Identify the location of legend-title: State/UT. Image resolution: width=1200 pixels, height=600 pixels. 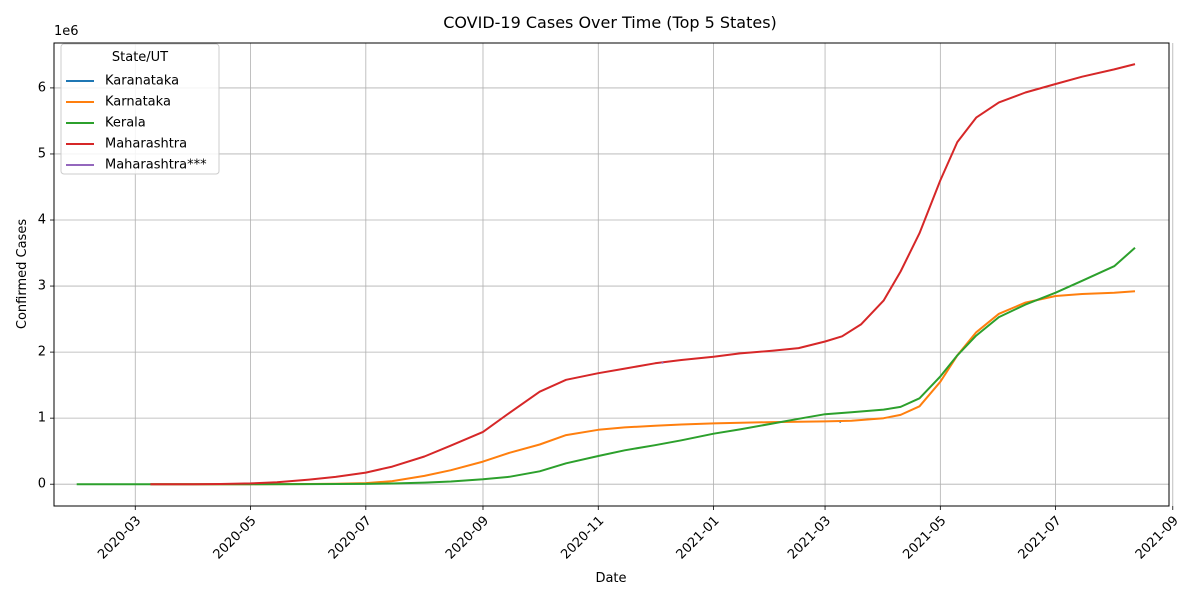
(140, 57).